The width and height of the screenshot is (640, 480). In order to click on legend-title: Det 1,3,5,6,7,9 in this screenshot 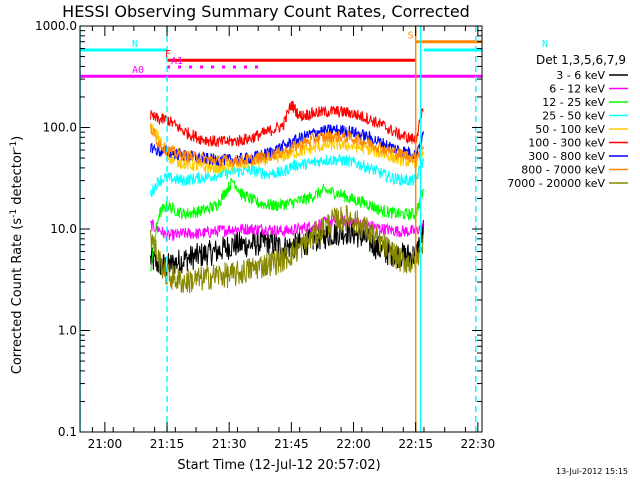, I will do `click(581, 60)`.